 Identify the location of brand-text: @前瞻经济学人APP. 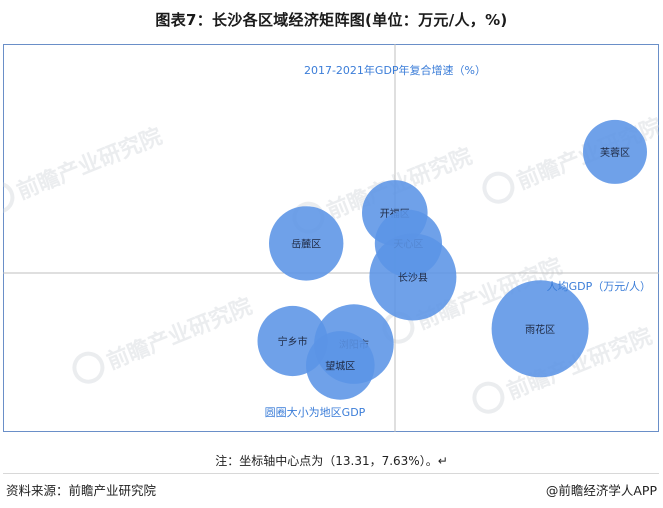
(601, 490).